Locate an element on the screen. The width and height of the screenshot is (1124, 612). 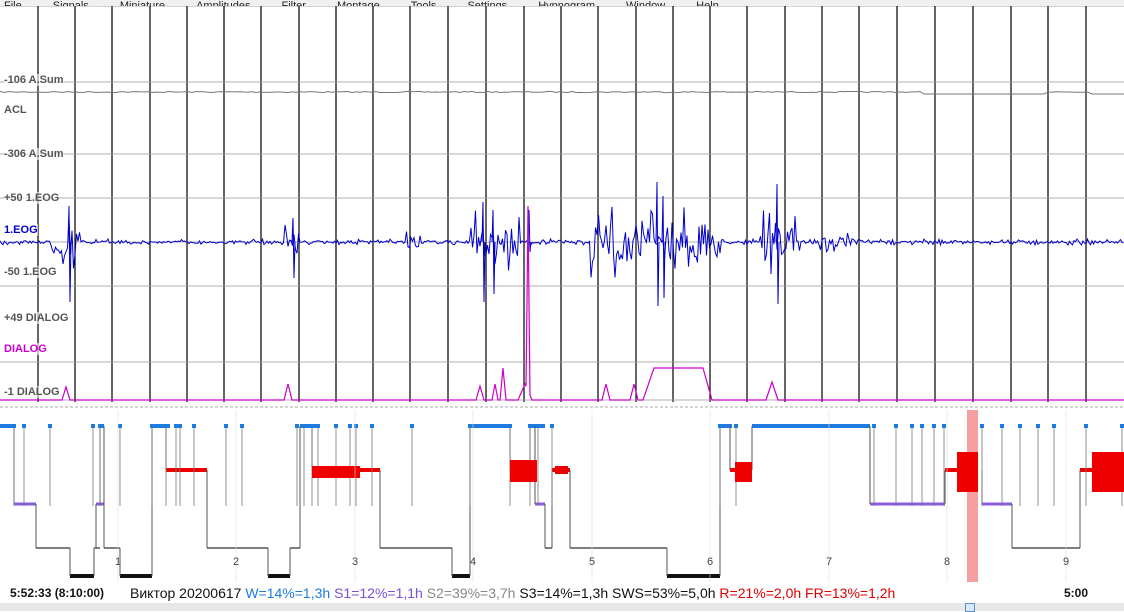
menu-miniature: Miniature is located at coordinates (142, 3).